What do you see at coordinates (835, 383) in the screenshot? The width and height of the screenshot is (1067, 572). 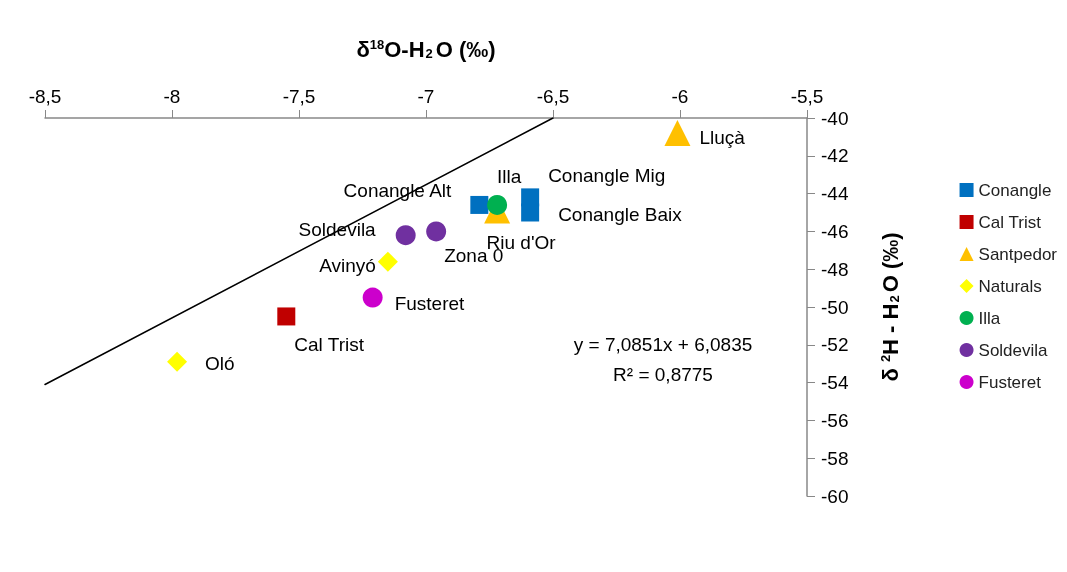 I see `y-tick-label: -54` at bounding box center [835, 383].